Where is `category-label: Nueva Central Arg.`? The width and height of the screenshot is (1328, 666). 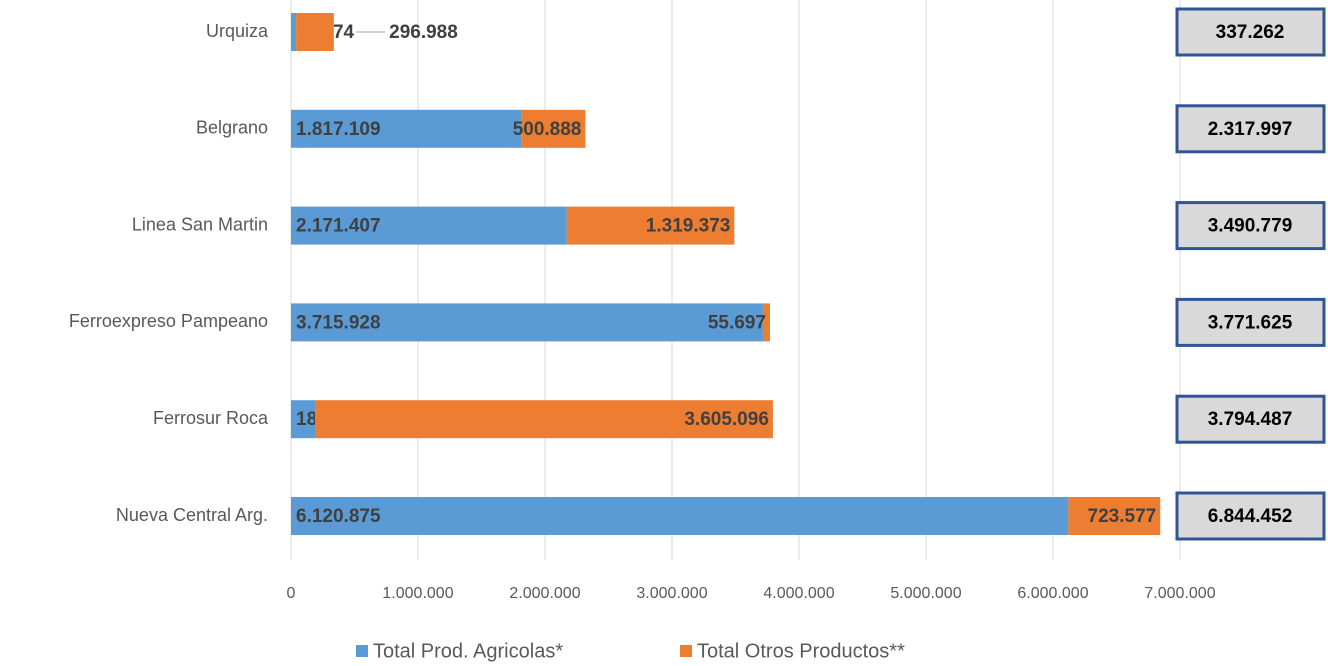 category-label: Nueva Central Arg. is located at coordinates (192, 515).